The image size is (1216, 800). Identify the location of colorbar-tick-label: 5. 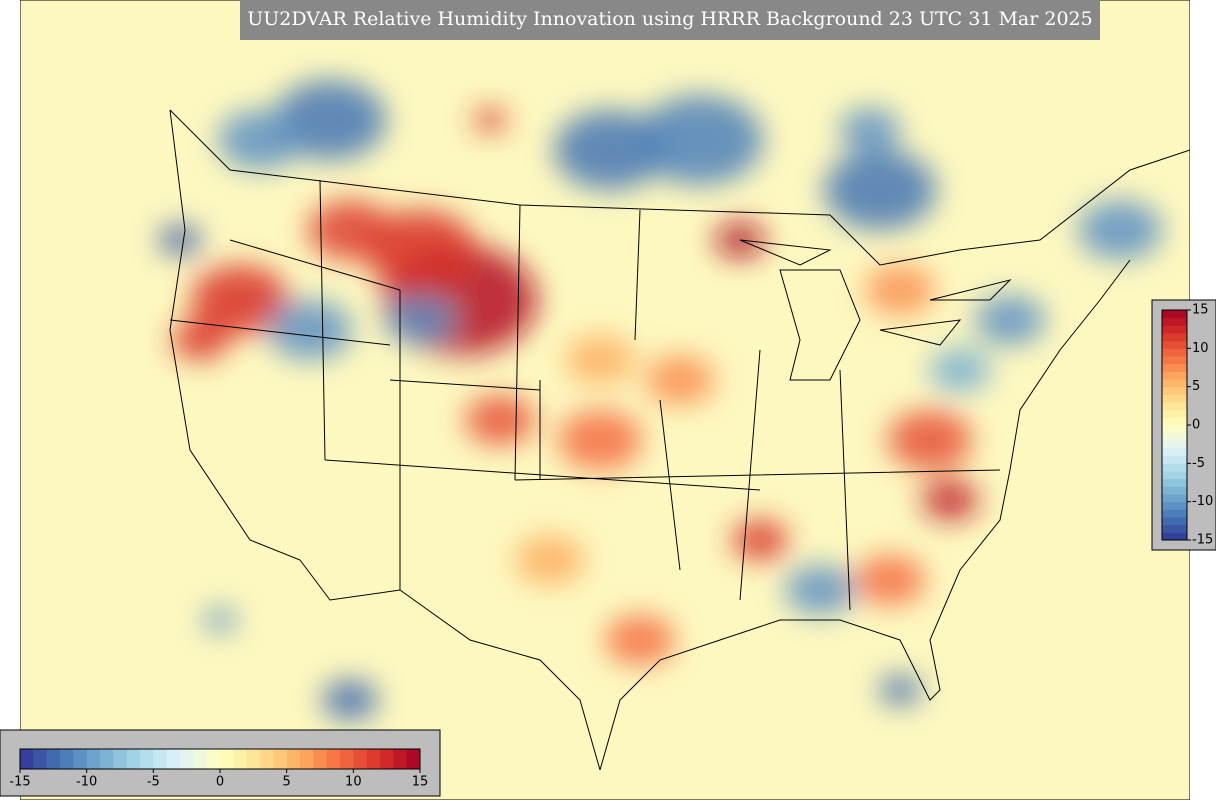
(1196, 386).